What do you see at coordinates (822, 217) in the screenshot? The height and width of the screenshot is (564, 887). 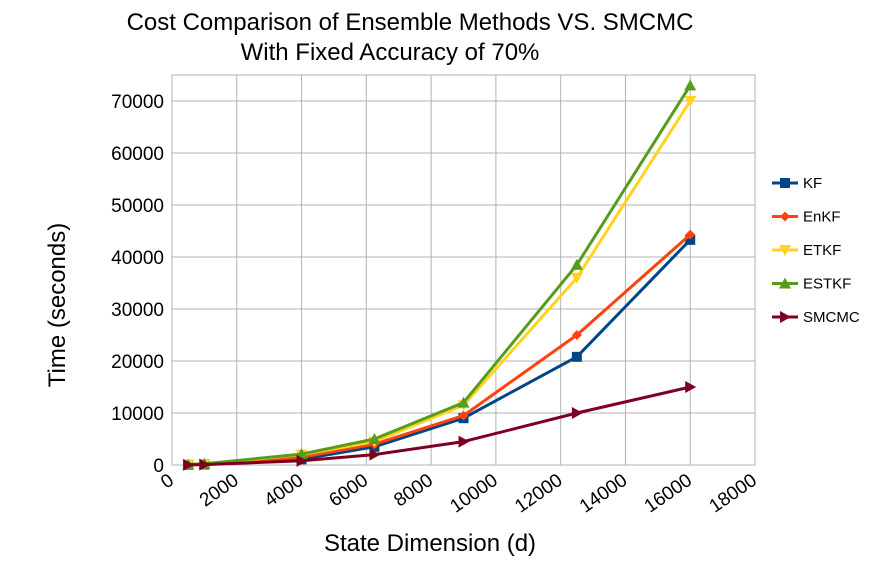 I see `legend-label: EnKF` at bounding box center [822, 217].